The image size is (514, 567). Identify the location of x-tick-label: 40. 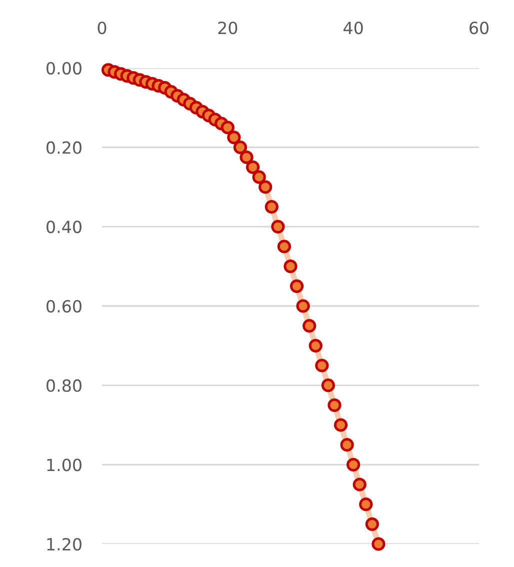
(353, 28).